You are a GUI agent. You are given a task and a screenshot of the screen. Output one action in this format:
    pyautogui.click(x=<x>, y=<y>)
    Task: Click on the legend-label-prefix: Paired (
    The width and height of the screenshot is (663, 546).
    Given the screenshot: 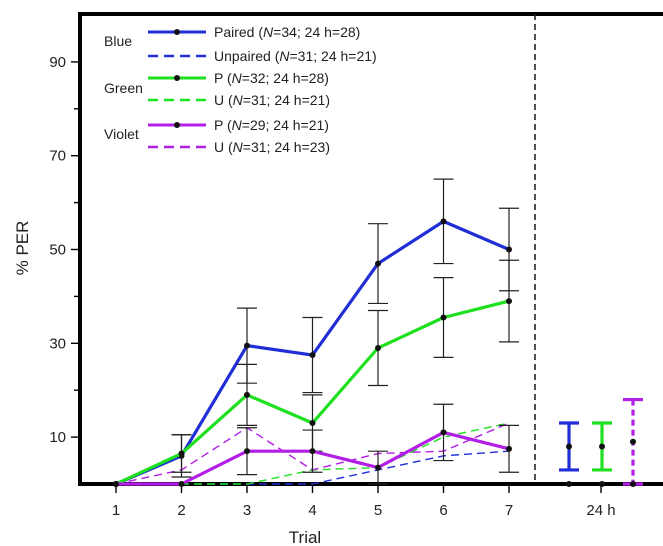 What is the action you would take?
    pyautogui.click(x=238, y=32)
    